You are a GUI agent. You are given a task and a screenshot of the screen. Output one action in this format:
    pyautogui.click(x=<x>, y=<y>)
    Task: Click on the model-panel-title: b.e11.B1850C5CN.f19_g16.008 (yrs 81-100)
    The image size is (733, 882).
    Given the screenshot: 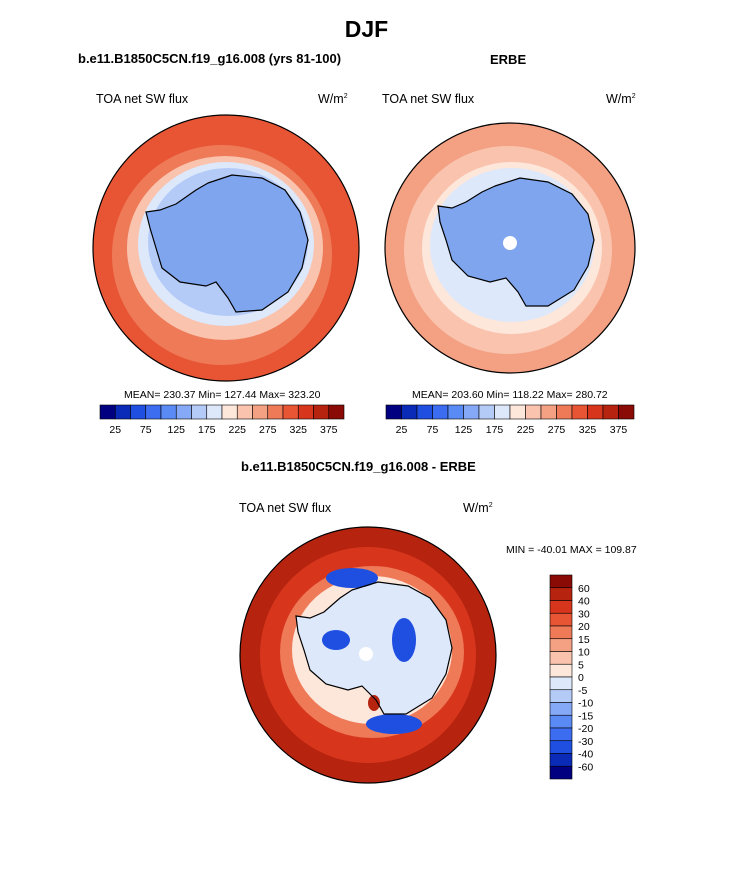 What is the action you would take?
    pyautogui.click(x=210, y=58)
    